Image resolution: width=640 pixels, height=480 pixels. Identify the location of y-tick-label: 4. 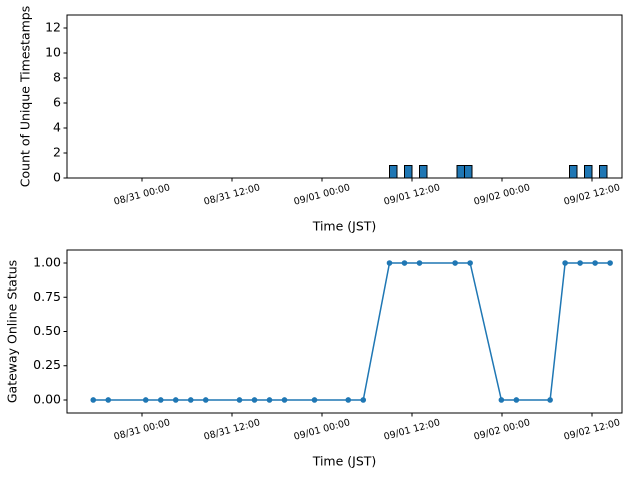
(57, 127).